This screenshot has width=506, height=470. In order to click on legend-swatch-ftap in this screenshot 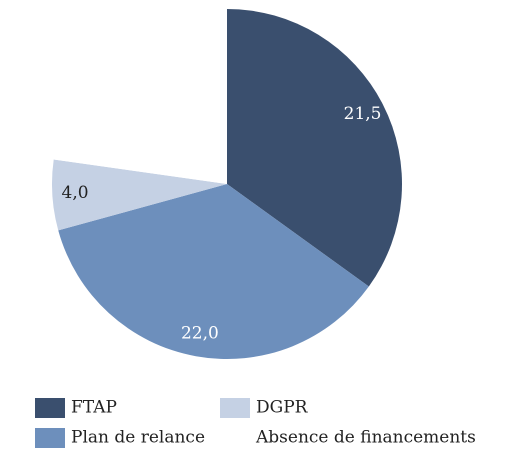, I will do `click(50, 408)`.